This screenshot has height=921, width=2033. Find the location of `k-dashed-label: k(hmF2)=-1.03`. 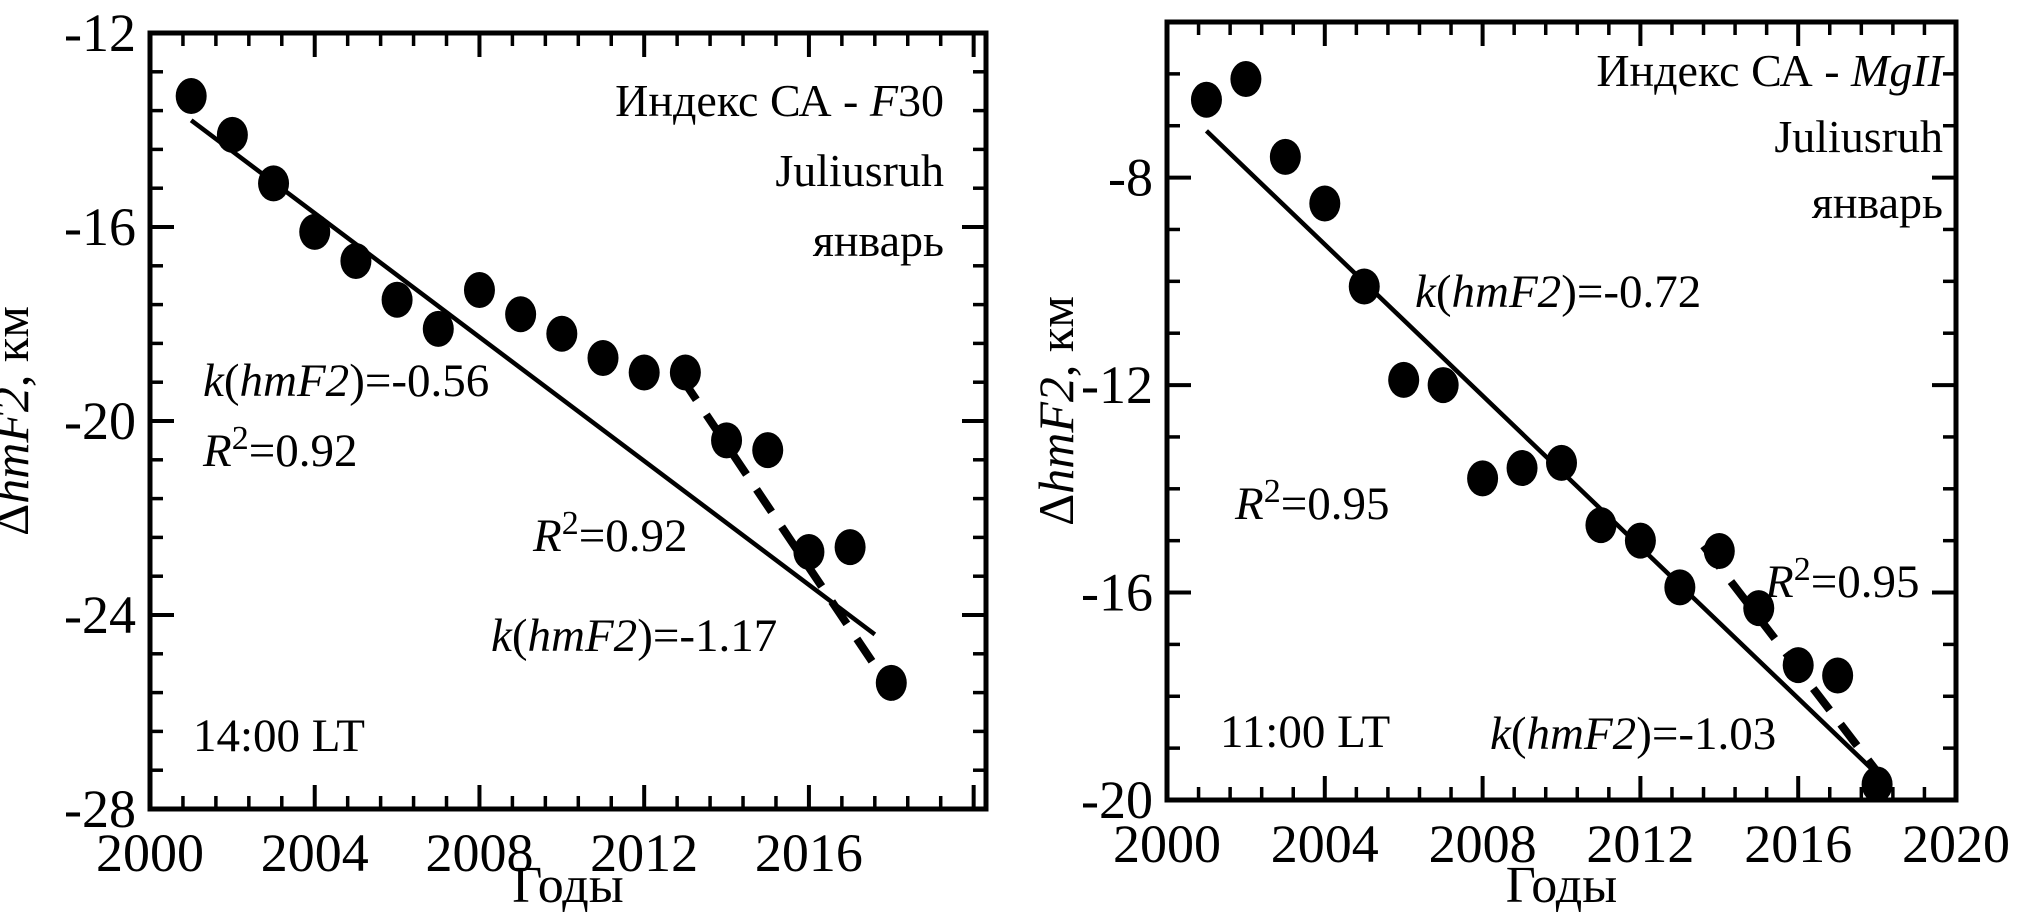

k-dashed-label: k(hmF2)=-1.03 is located at coordinates (1633, 734).